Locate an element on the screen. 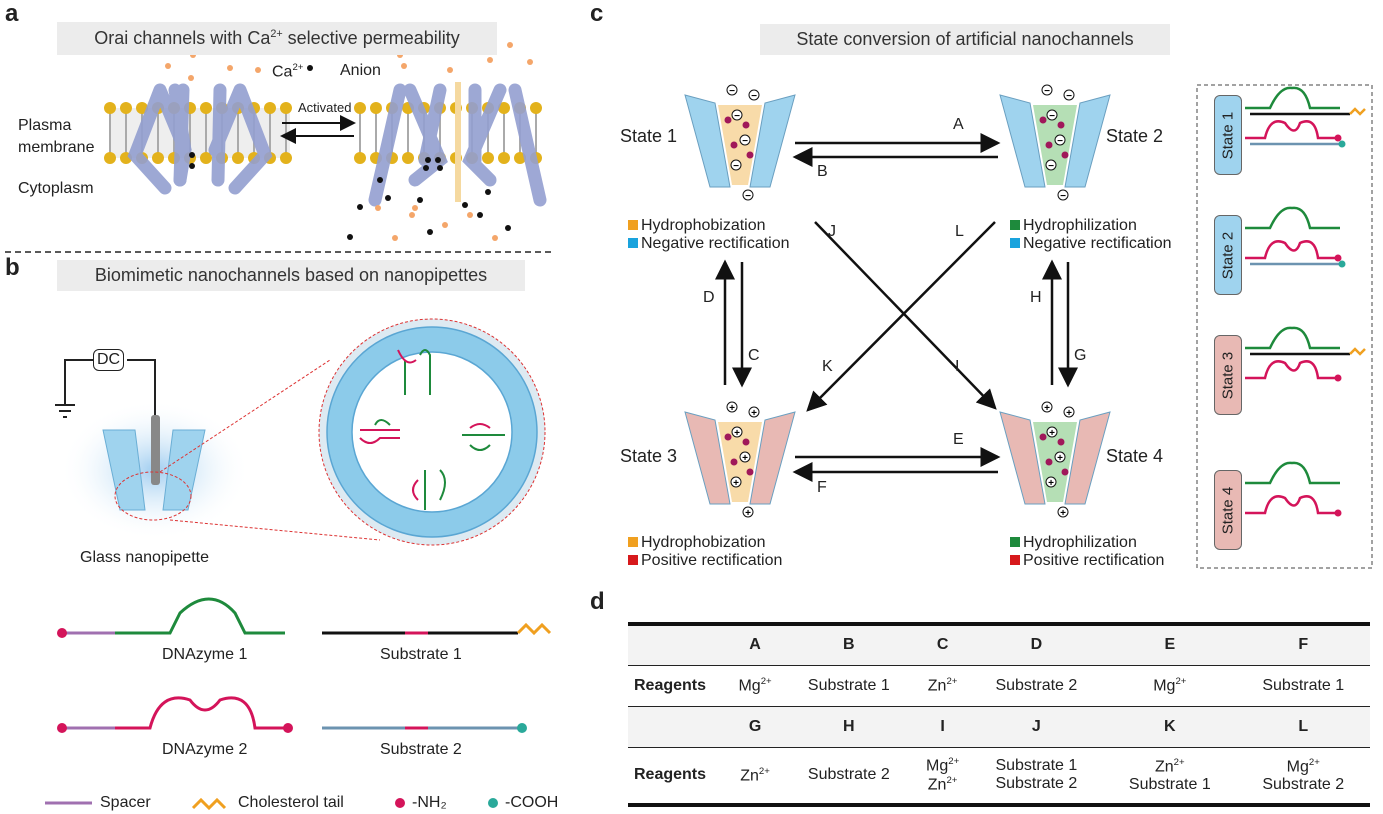  nanopipette-wall-left is located at coordinates (124, 470).